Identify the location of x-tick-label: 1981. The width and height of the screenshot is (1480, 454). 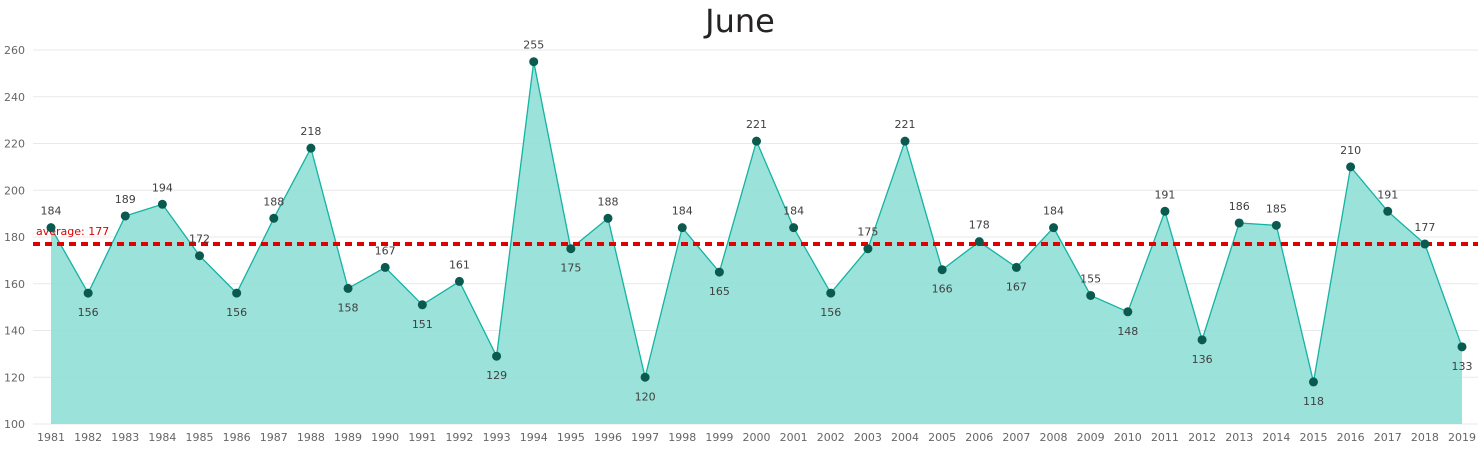
(51, 437).